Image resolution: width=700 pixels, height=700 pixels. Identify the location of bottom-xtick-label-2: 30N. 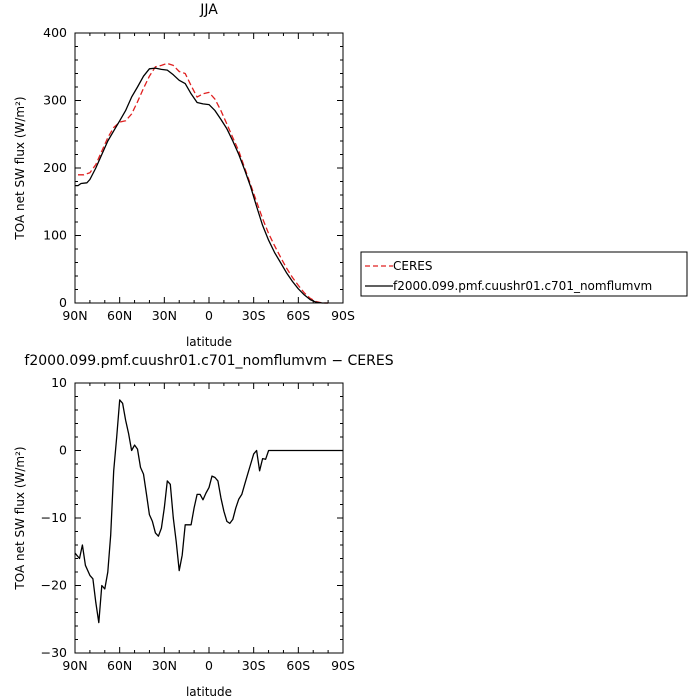
(164, 665).